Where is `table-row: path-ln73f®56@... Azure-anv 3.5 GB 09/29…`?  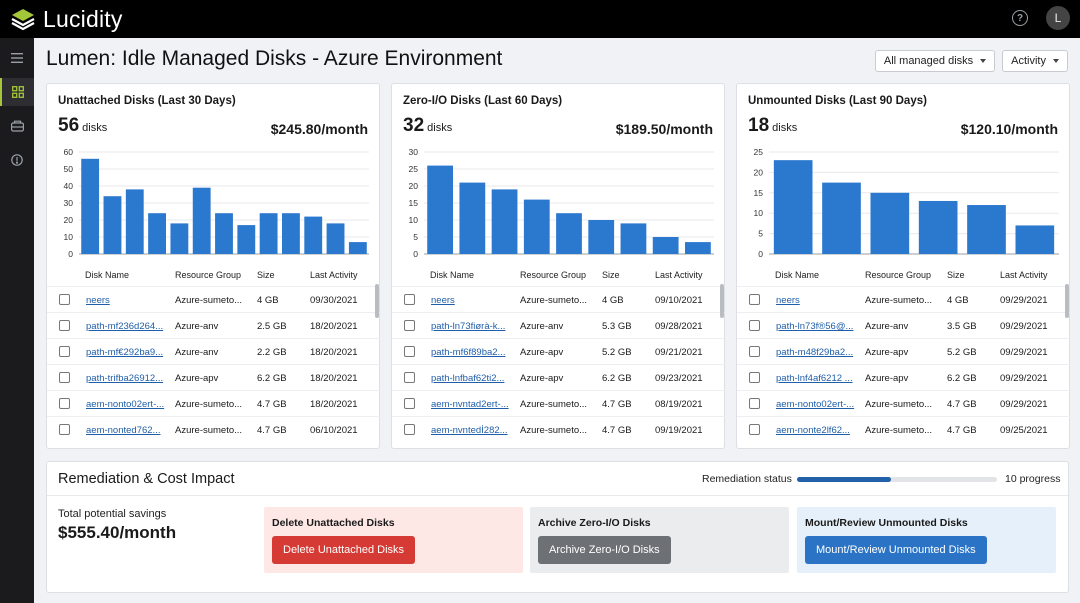
table-row: path-ln73f®56@... Azure-anv 3.5 GB 09/29… is located at coordinates (904, 325).